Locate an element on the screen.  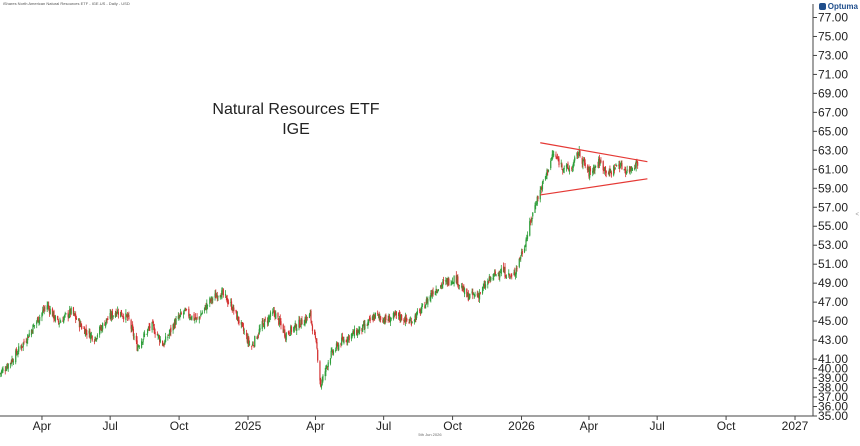
chart-subtitle: IGE is located at coordinates (296, 129).